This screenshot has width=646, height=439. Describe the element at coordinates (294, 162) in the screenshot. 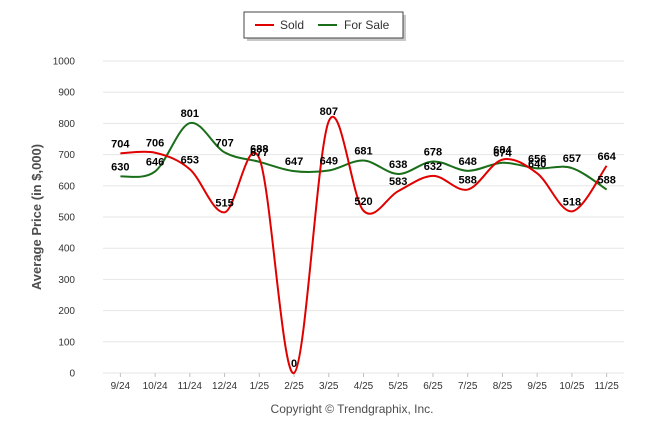

I see `data-label-for-sale: 647` at that location.